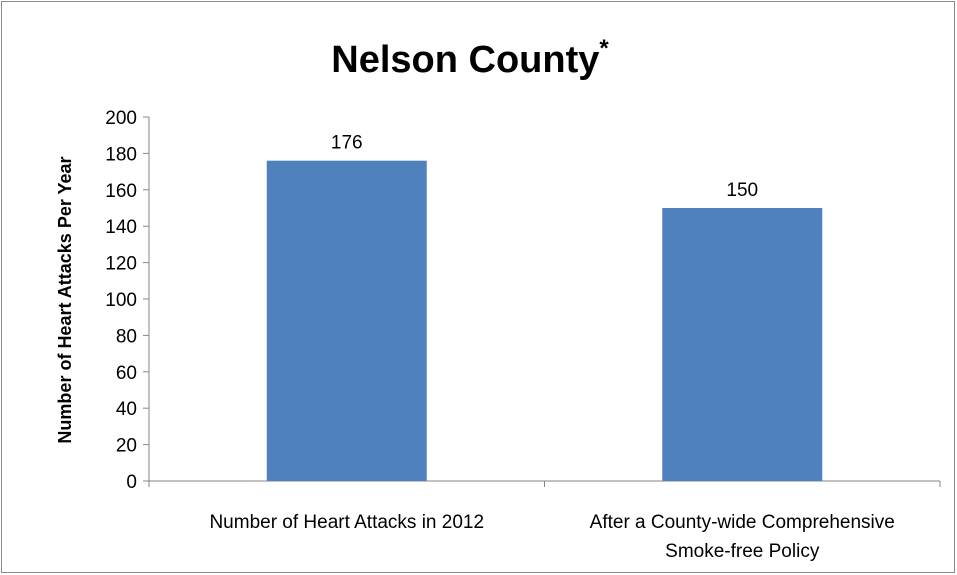 Image resolution: width=957 pixels, height=575 pixels. I want to click on chart-title-asterisk: *, so click(604, 48).